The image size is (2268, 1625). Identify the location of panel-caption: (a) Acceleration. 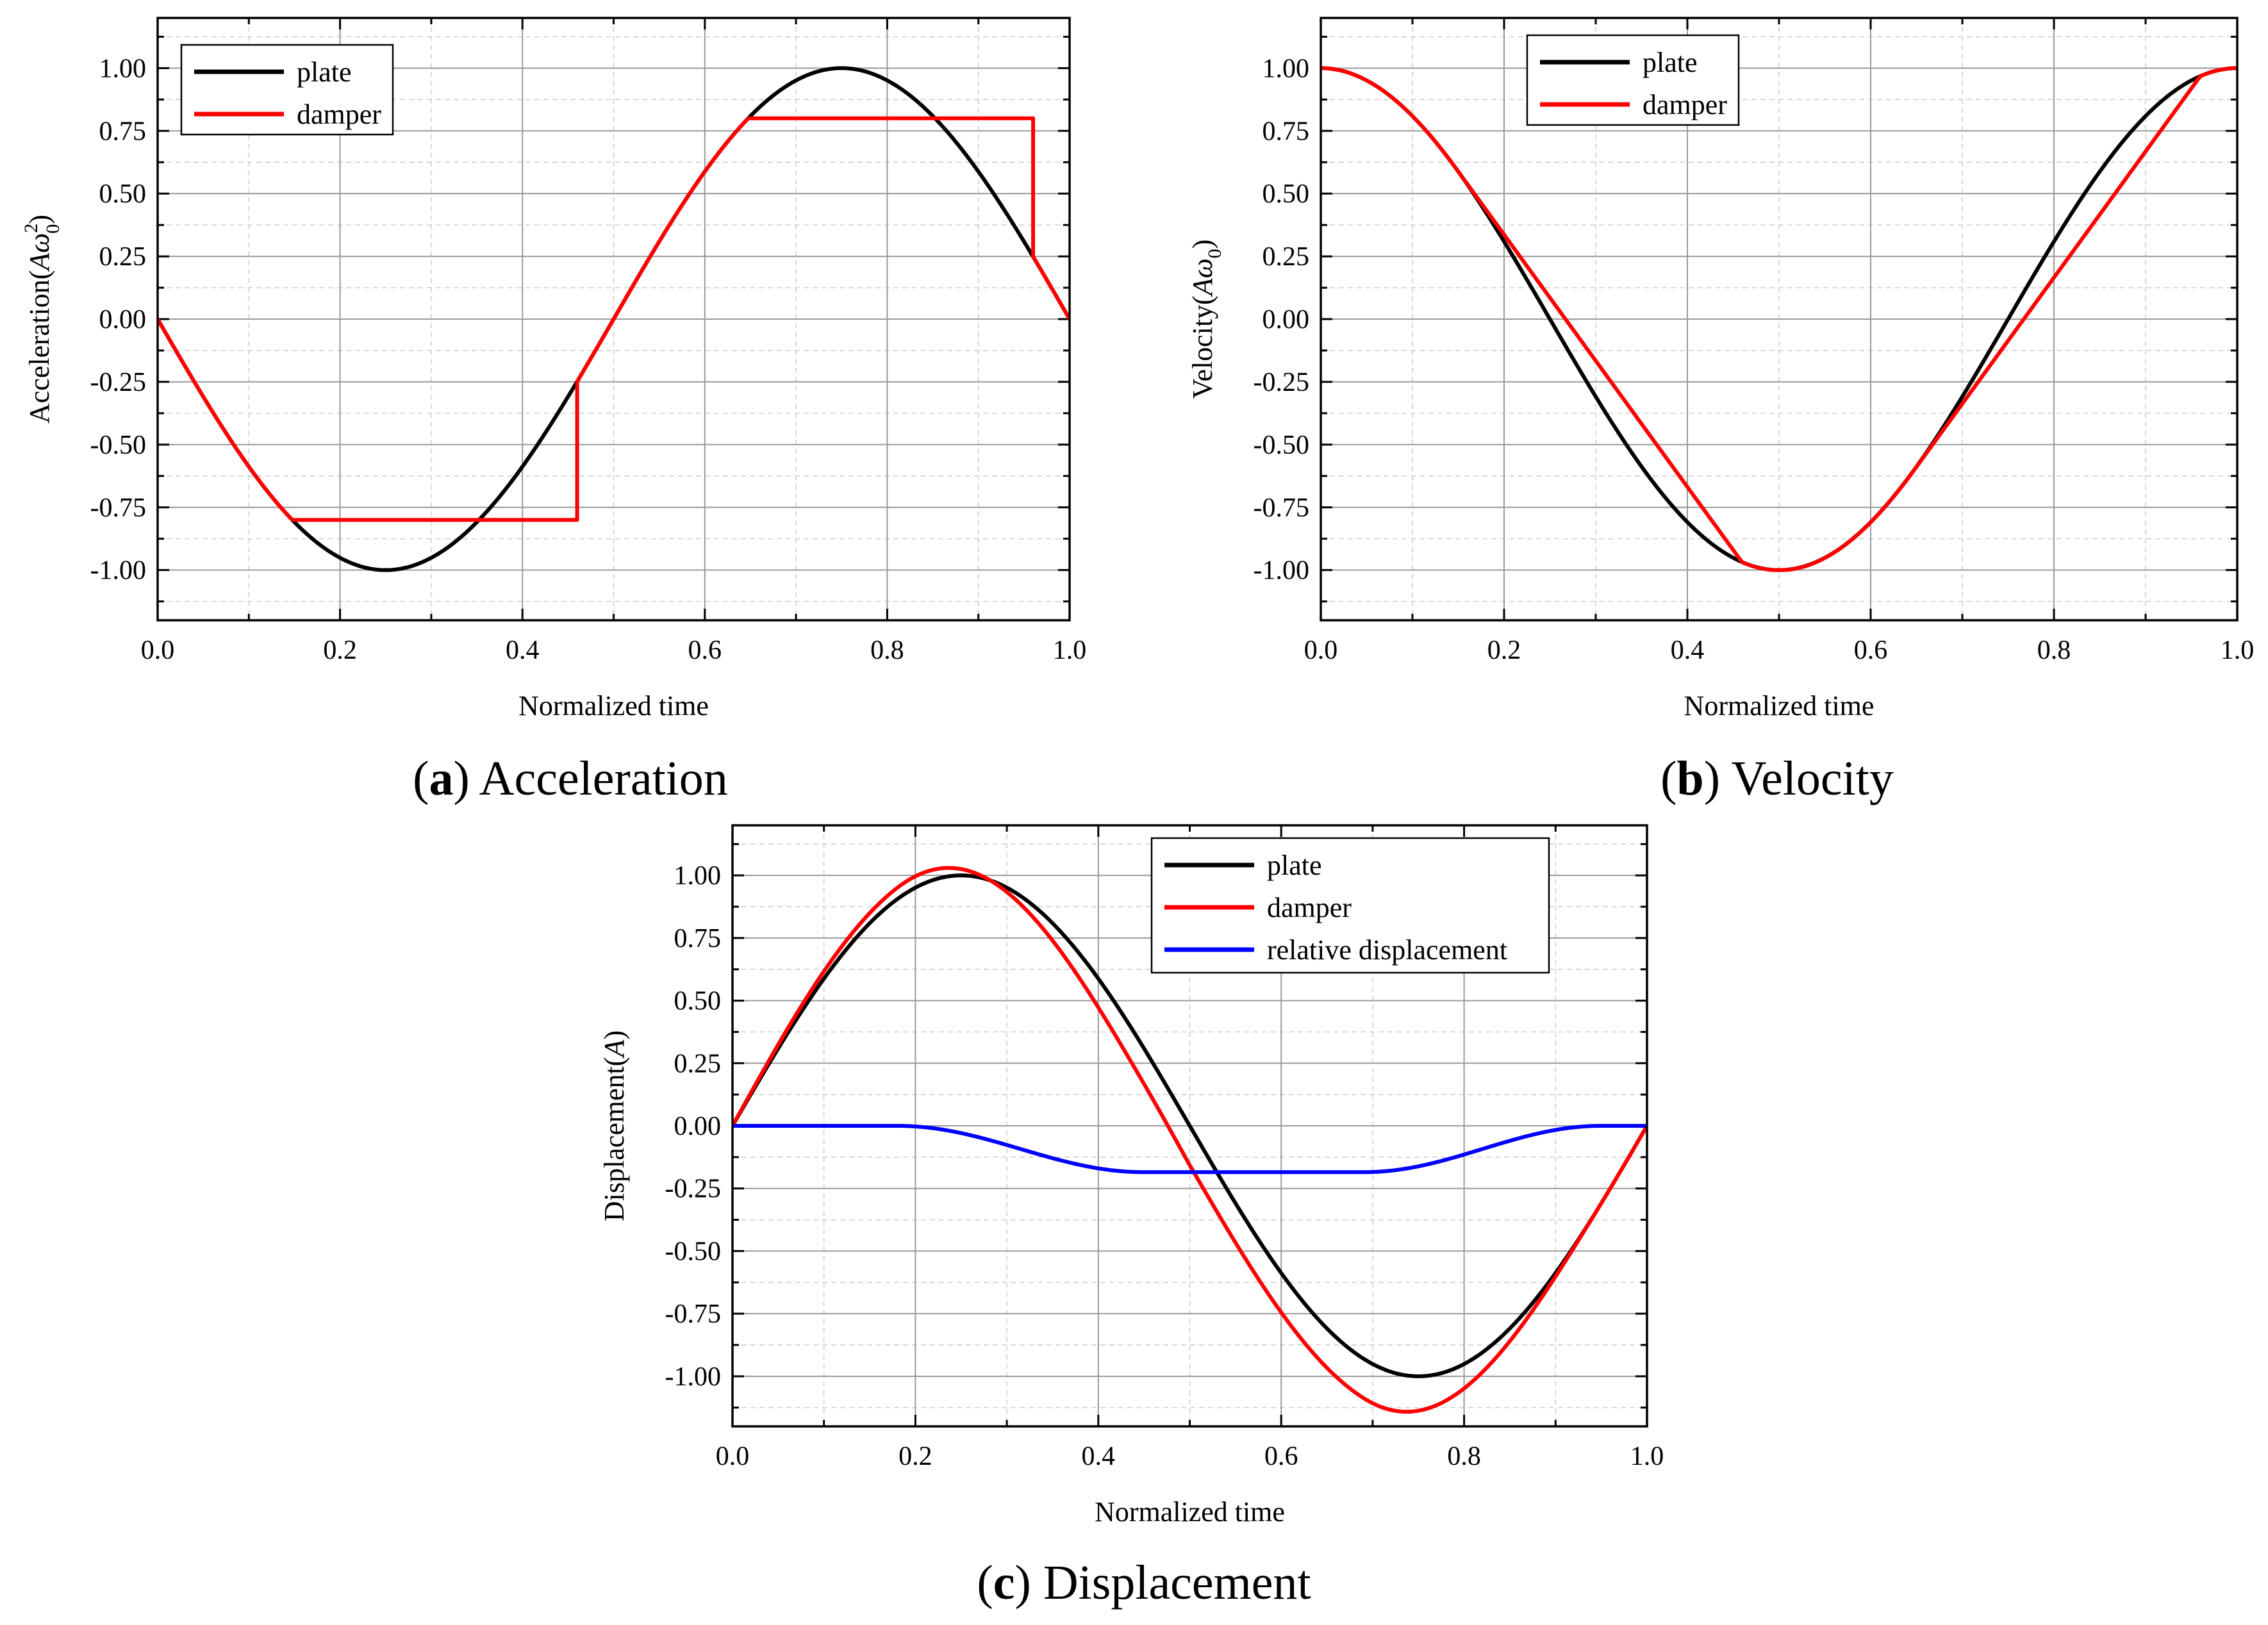
(570, 778).